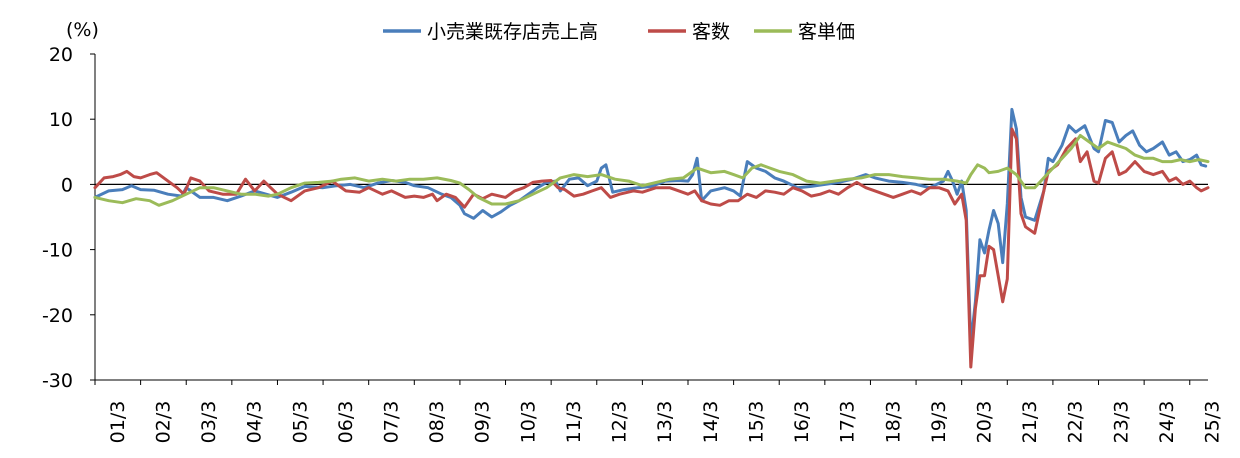 The width and height of the screenshot is (1240, 458). What do you see at coordinates (1030, 422) in the screenshot?
I see `x-tick-label: 21/3` at bounding box center [1030, 422].